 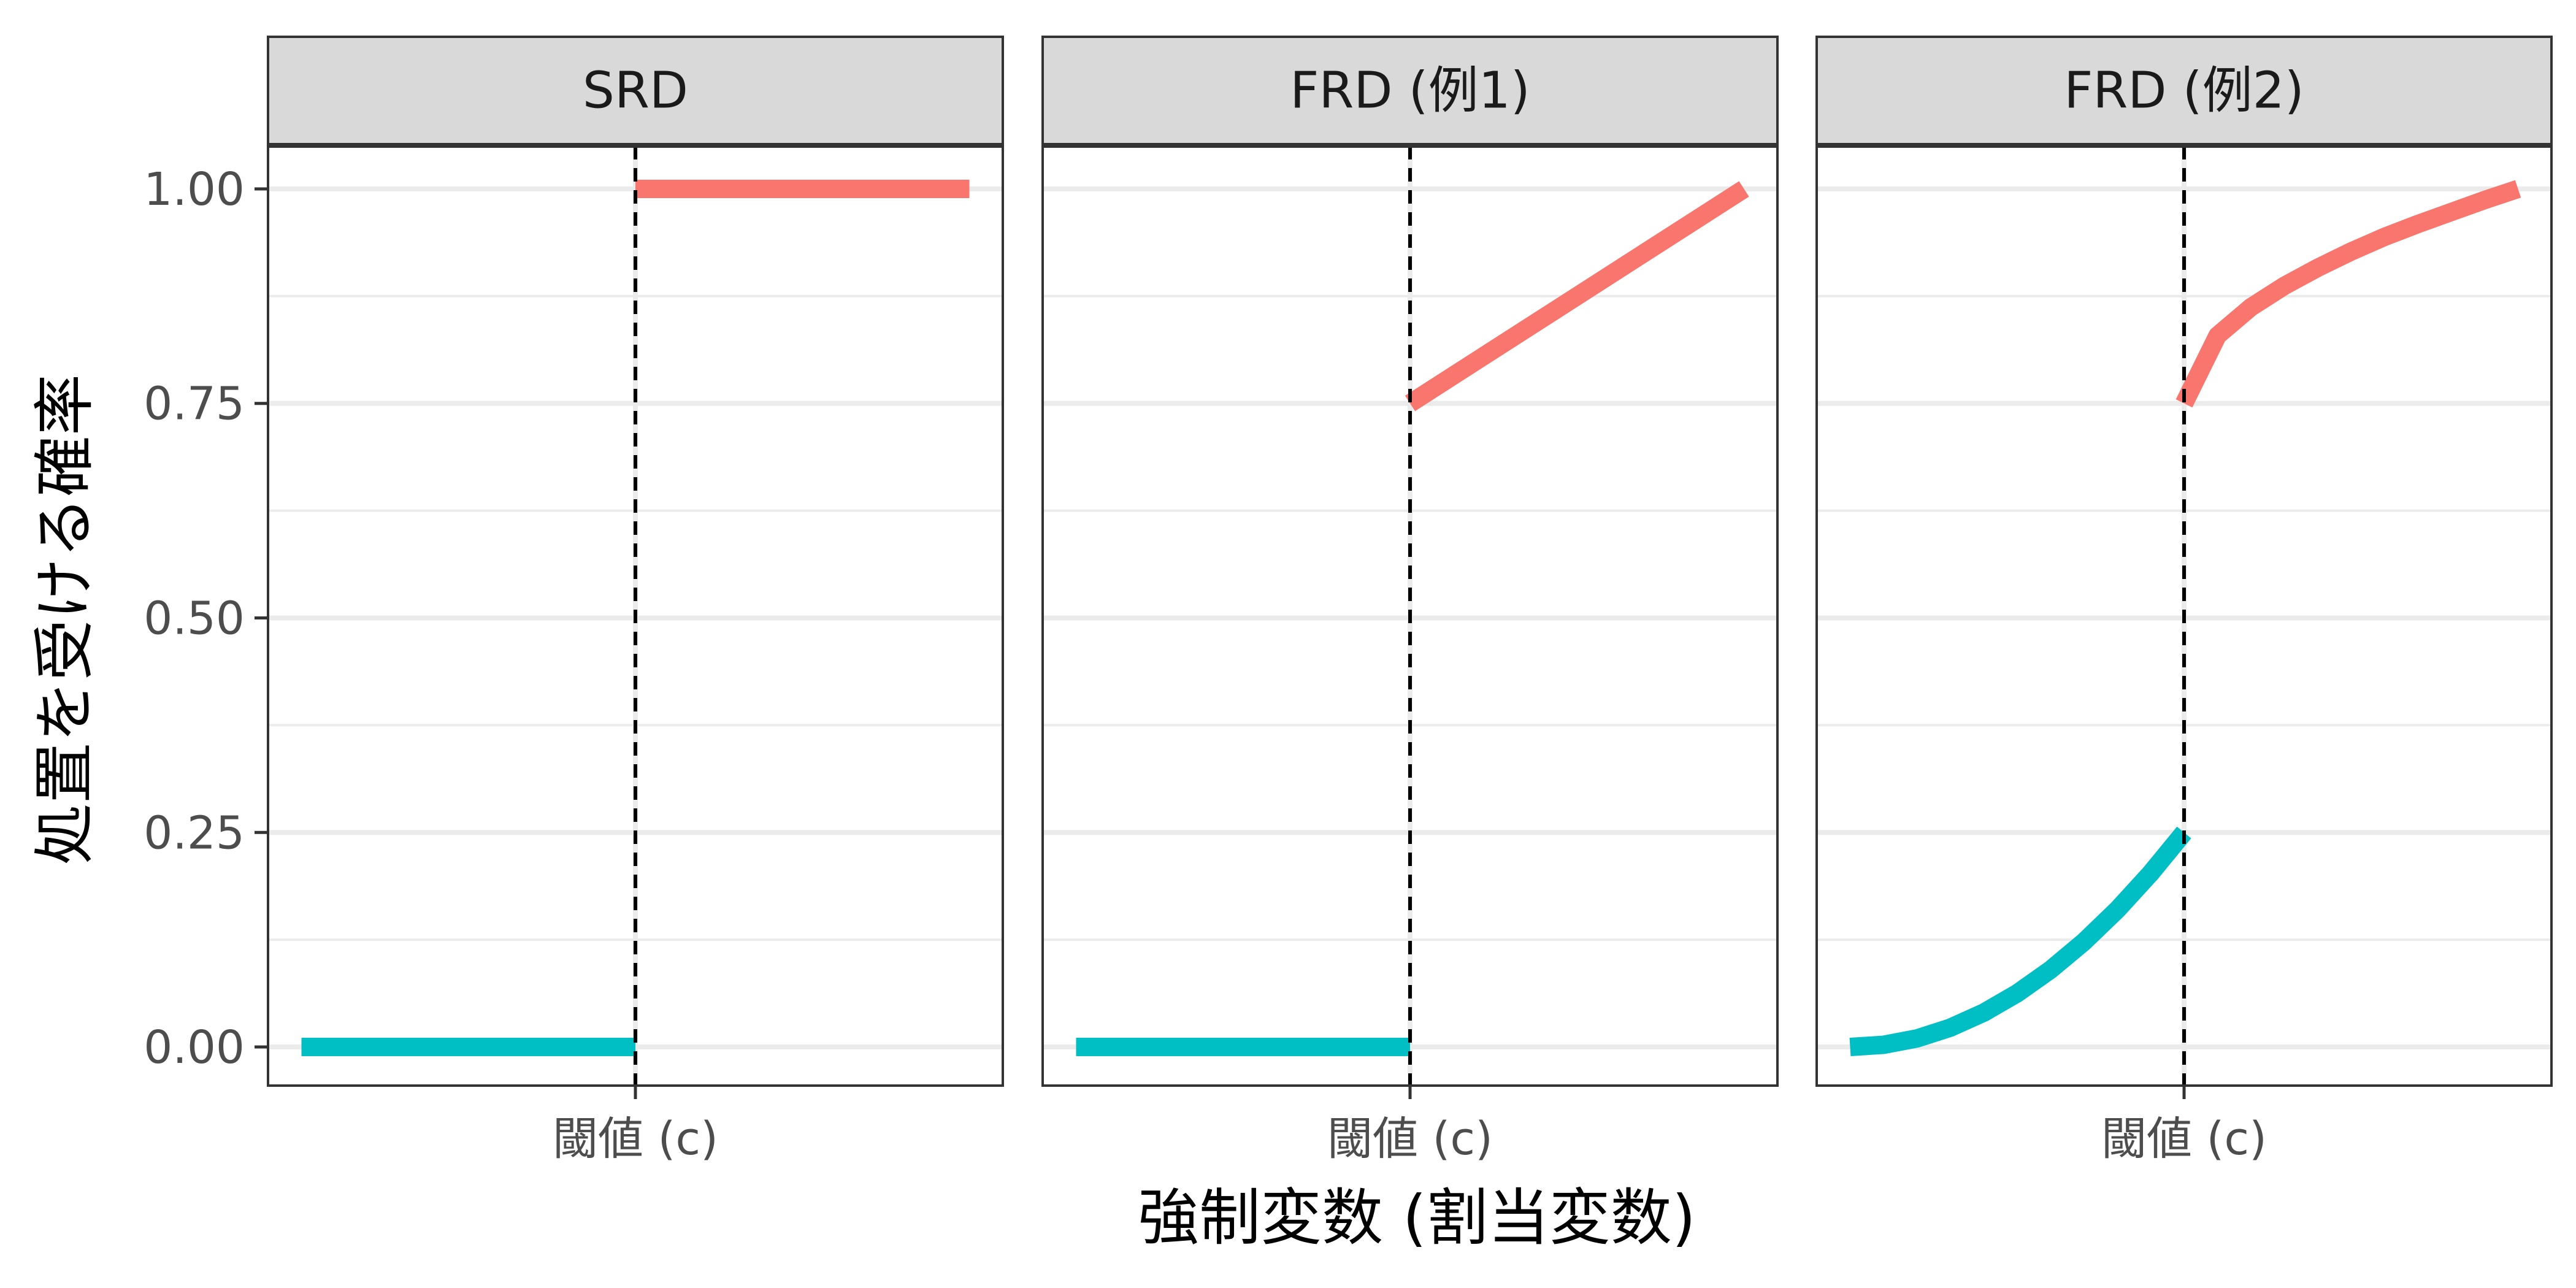 What do you see at coordinates (194, 833) in the screenshot?
I see `y-tick-label: 0.25` at bounding box center [194, 833].